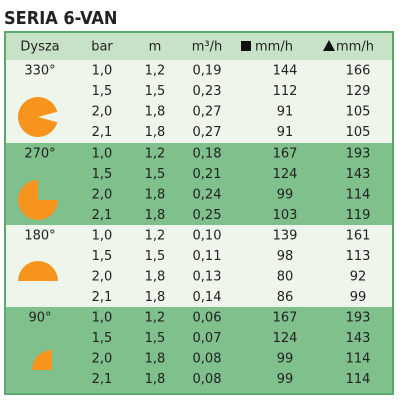 The height and width of the screenshot is (404, 400). What do you see at coordinates (207, 277) in the screenshot?
I see `cell: 0,13` at bounding box center [207, 277].